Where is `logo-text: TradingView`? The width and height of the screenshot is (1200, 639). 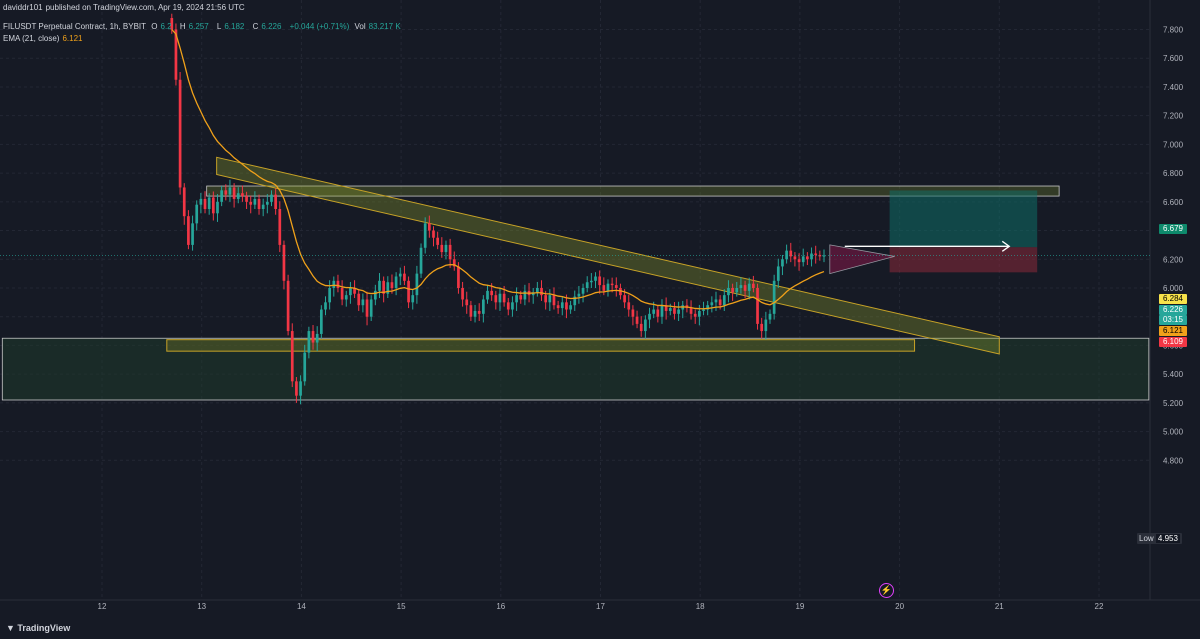 logo-text: TradingView is located at coordinates (44, 628).